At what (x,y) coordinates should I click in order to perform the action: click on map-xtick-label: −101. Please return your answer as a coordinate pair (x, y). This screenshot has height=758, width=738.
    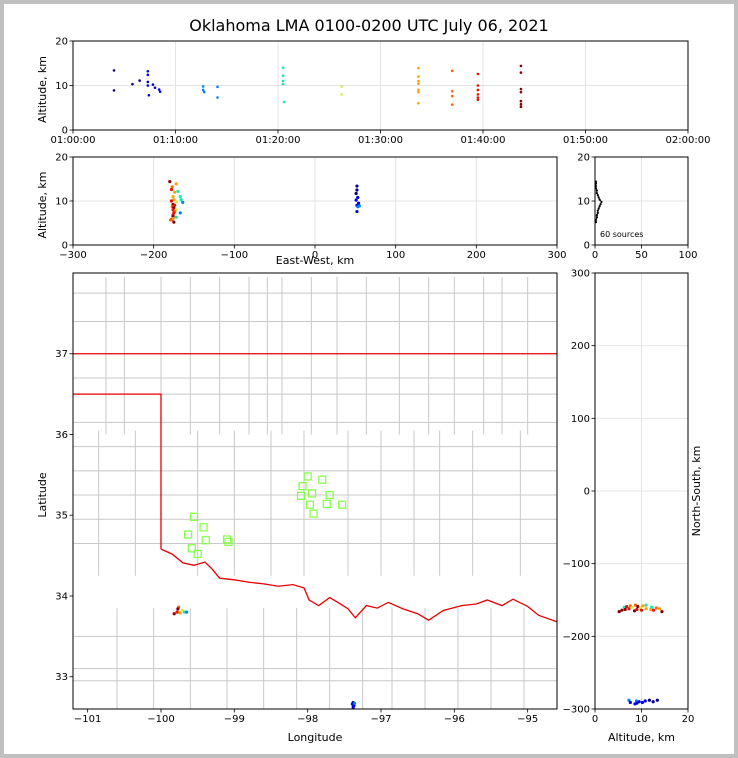
    Looking at the image, I should click on (87, 719).